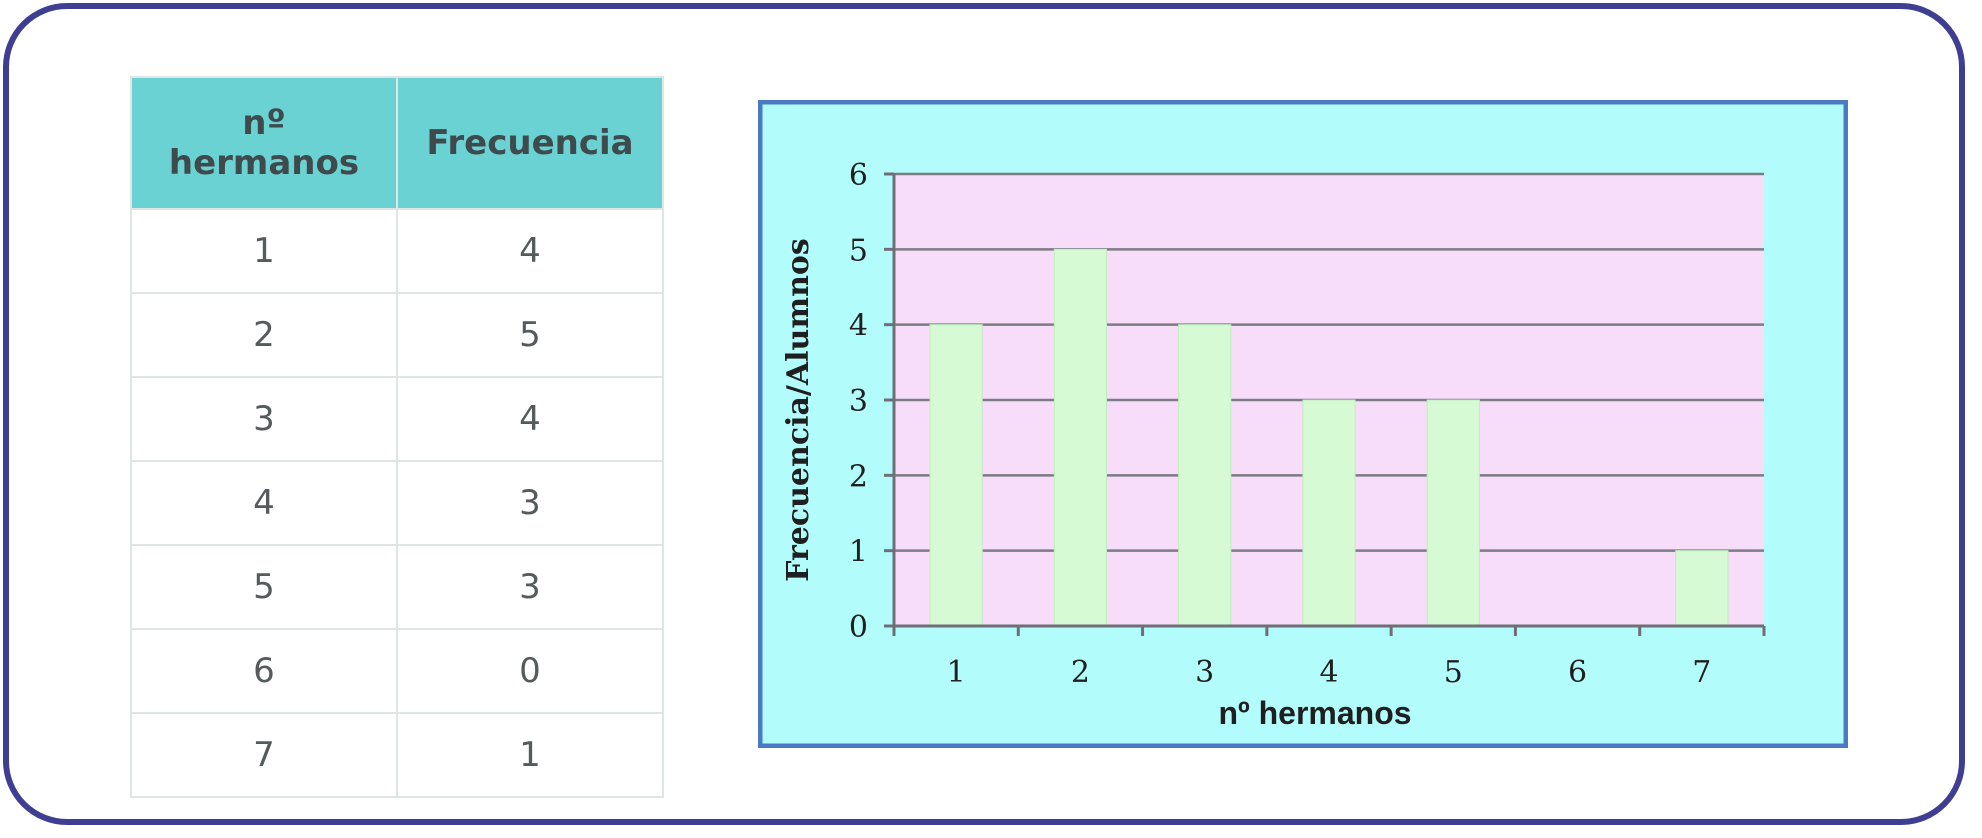  I want to click on cell-hermanos: 1, so click(264, 251).